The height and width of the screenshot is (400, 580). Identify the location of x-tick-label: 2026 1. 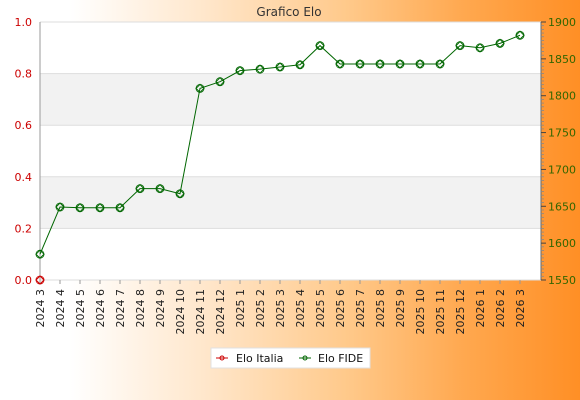
(480, 308).